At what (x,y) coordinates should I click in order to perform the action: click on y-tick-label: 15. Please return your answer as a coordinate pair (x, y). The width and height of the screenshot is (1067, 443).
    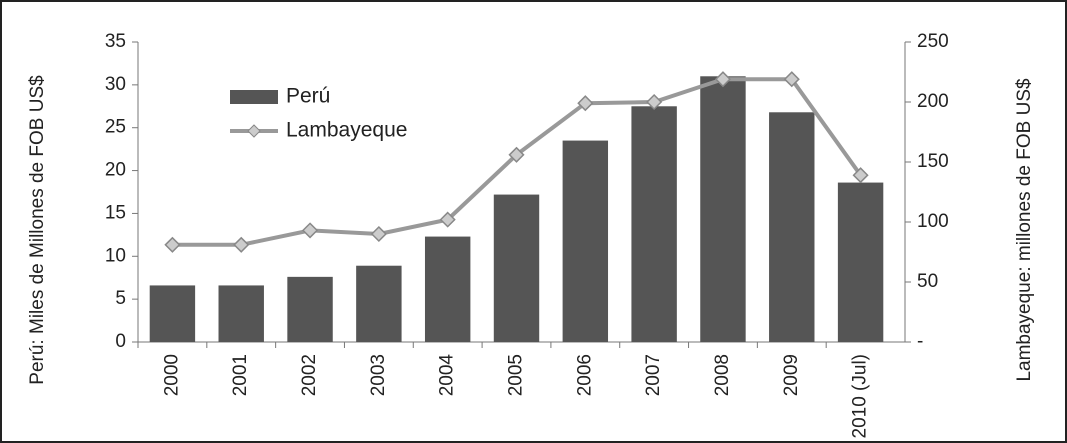
    Looking at the image, I should click on (115, 212).